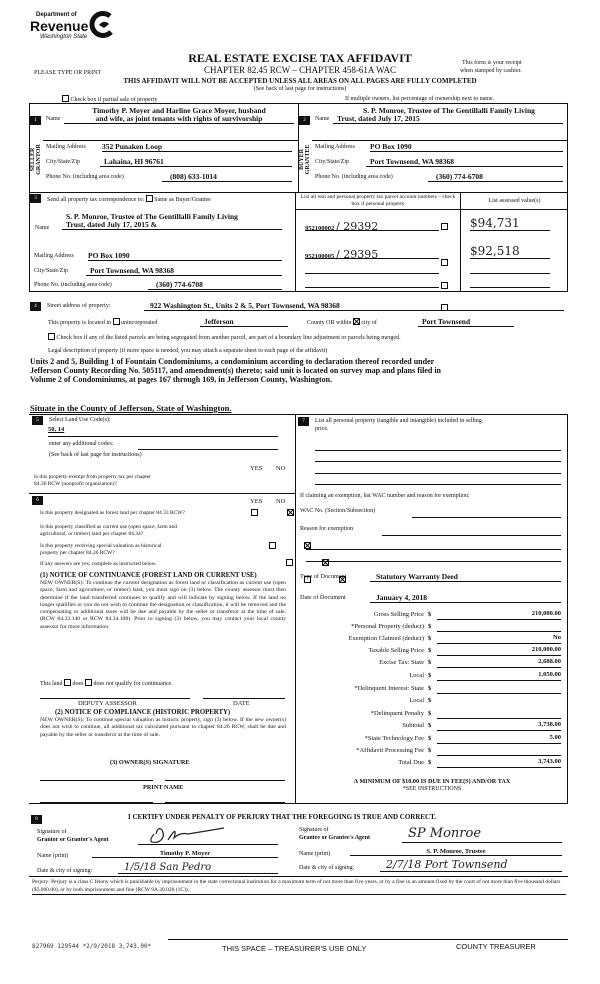 Image resolution: width=600 pixels, height=984 pixels. I want to click on assessed-value-field: $92,518, so click(510, 251).